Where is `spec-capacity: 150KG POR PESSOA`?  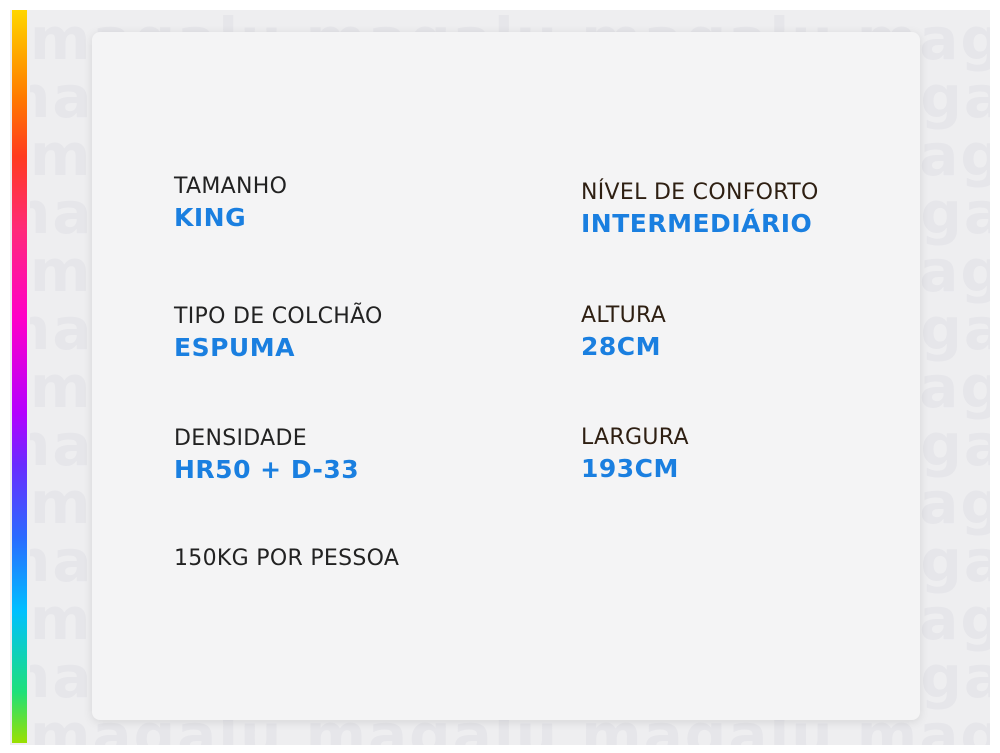
spec-capacity: 150KG POR PESSOA is located at coordinates (286, 558).